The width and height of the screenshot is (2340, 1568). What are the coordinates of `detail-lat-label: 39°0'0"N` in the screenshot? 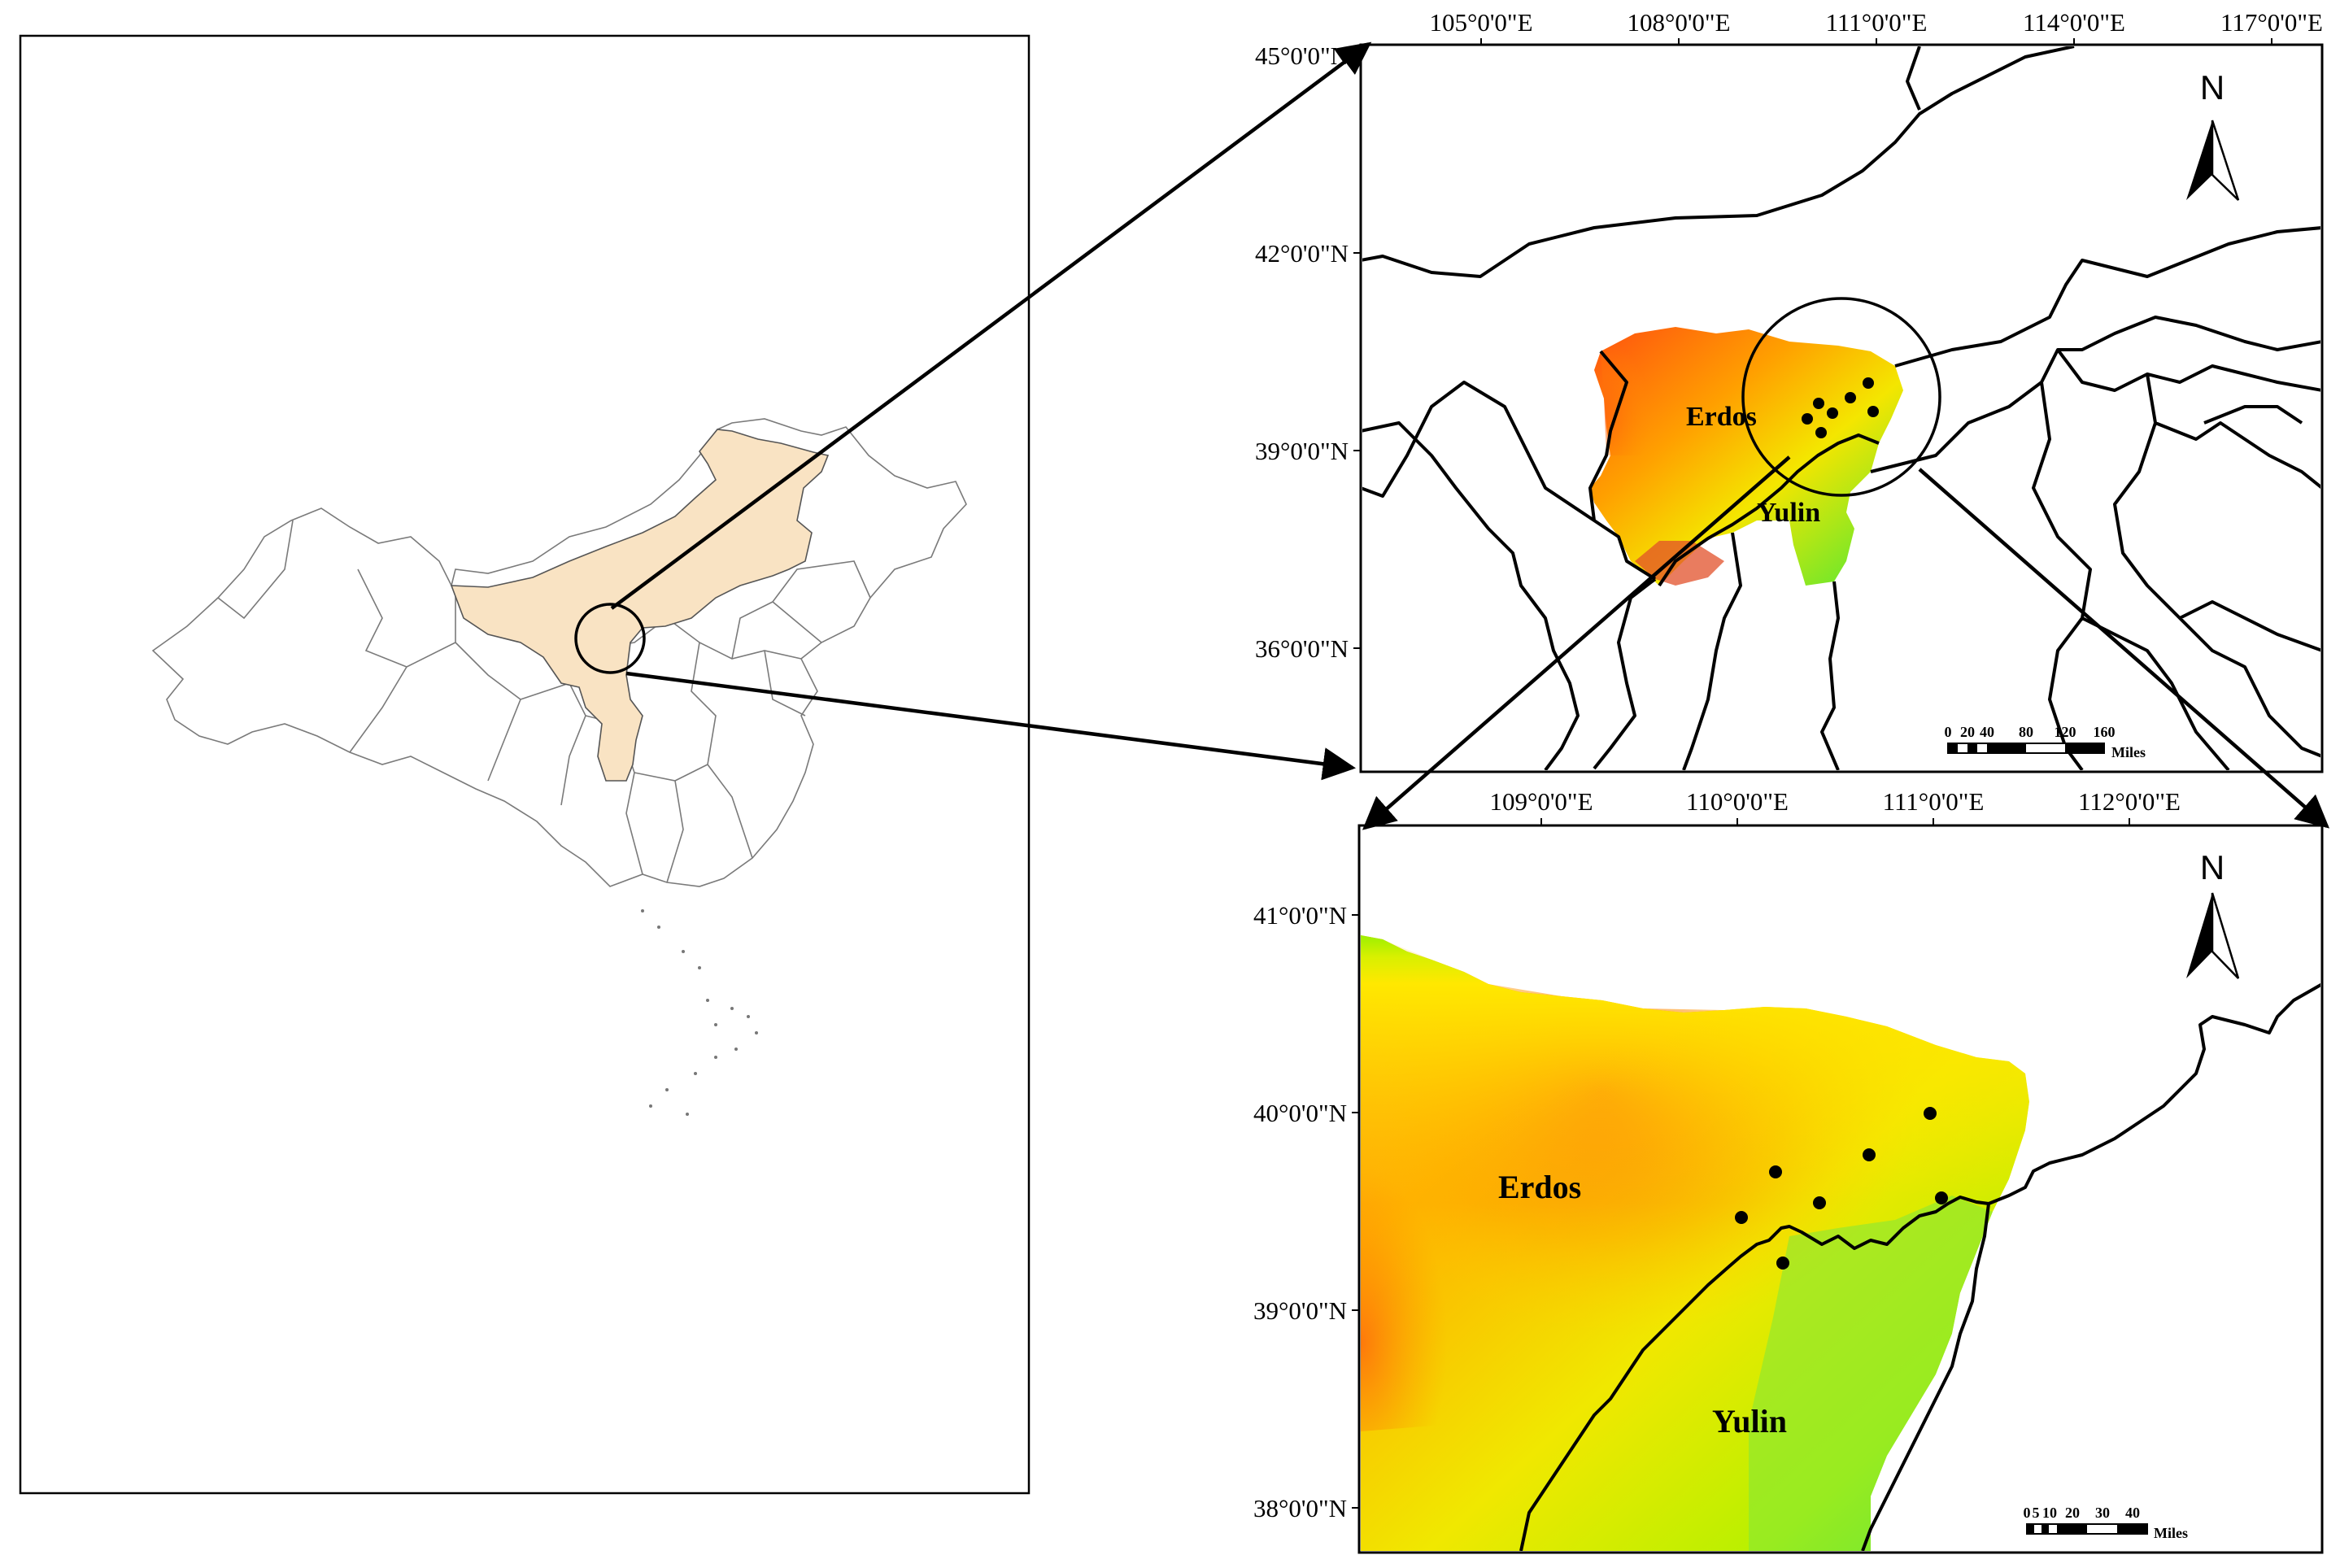 It's located at (1300, 1310).